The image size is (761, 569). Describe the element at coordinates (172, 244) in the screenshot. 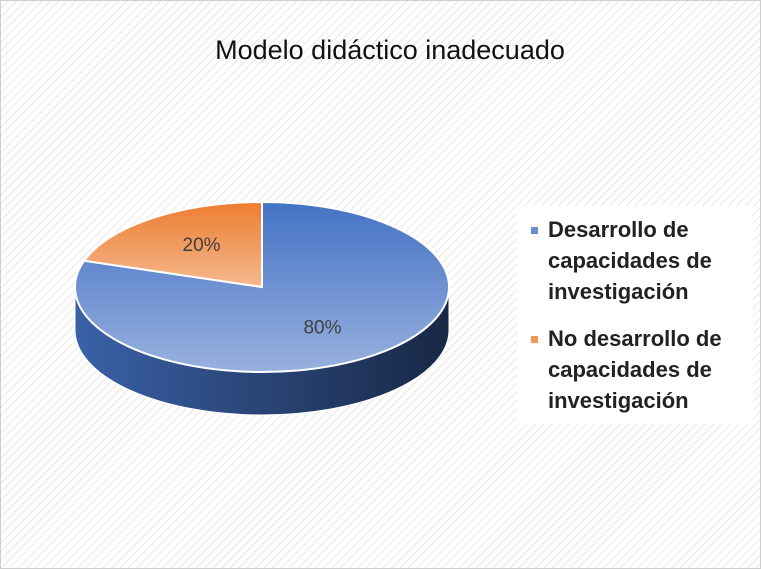

I see `pie-slice` at that location.